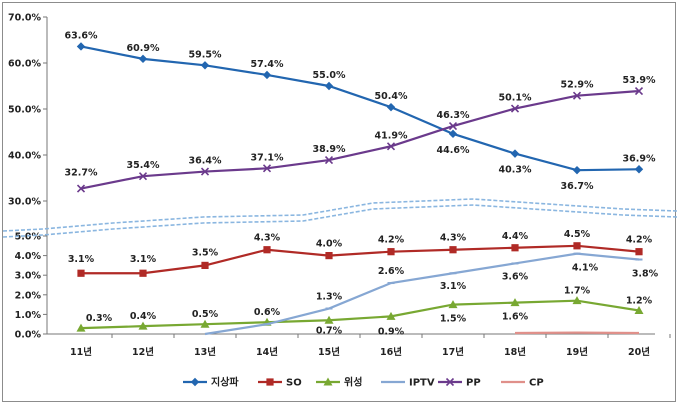  I want to click on data-label: 4.1%, so click(585, 268).